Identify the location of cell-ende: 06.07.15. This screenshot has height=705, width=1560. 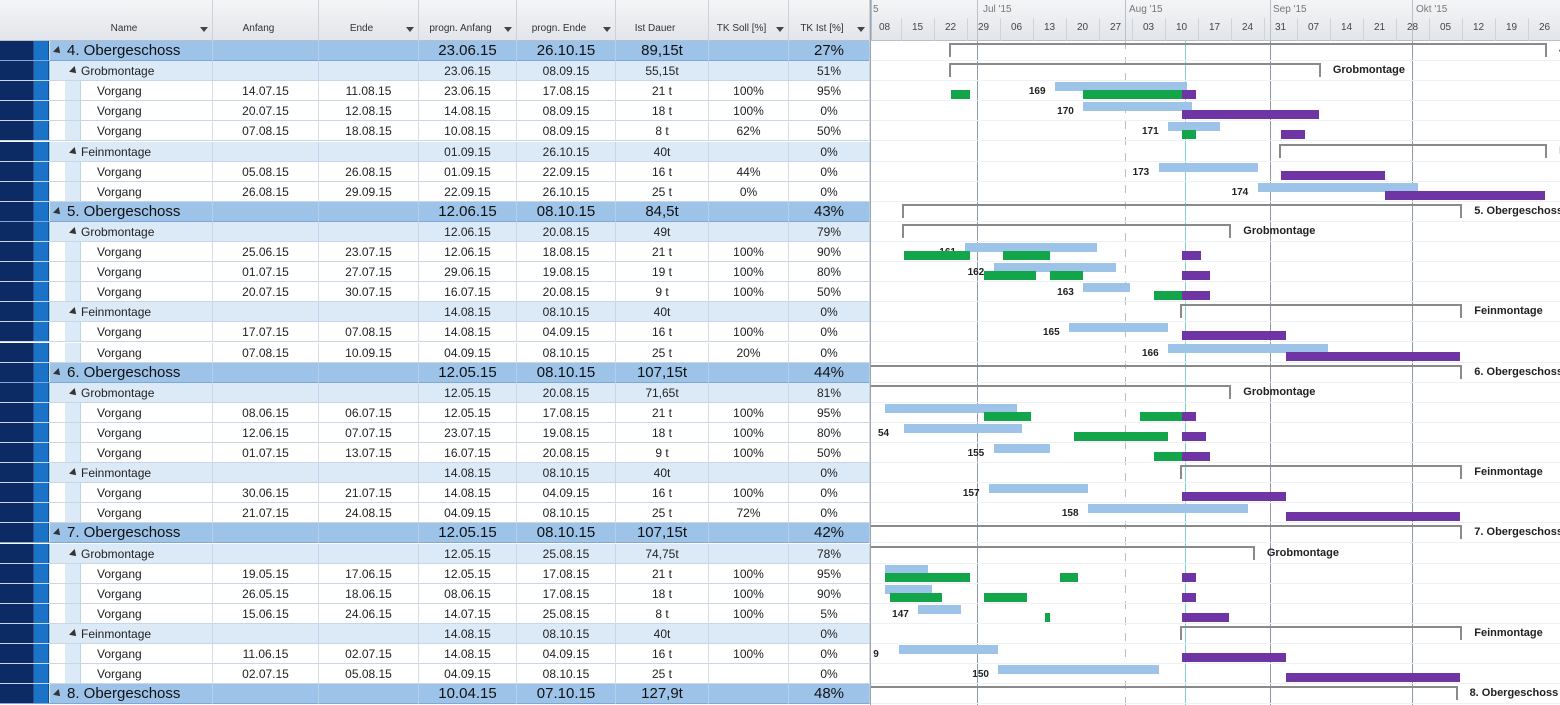
(369, 412).